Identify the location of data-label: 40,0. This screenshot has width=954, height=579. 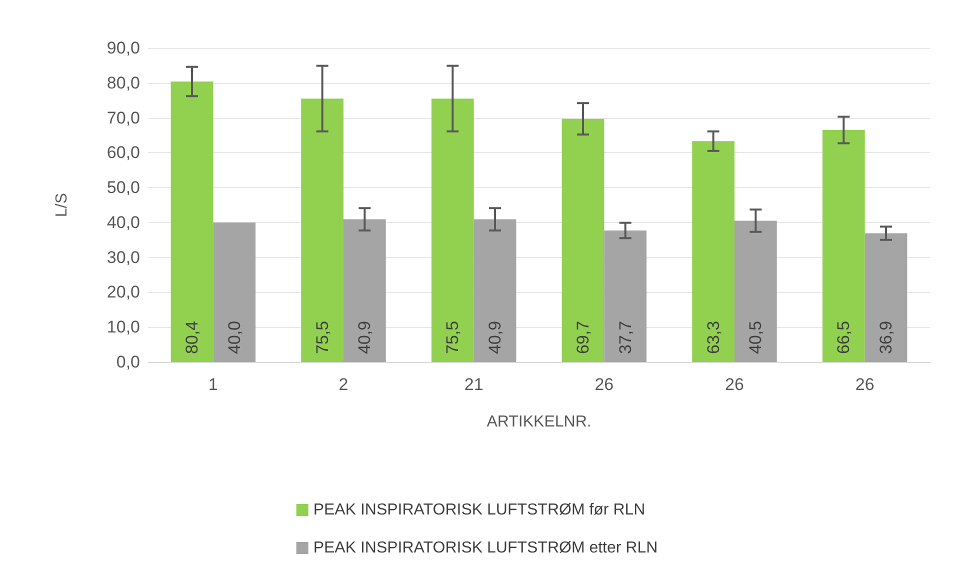
(234, 337).